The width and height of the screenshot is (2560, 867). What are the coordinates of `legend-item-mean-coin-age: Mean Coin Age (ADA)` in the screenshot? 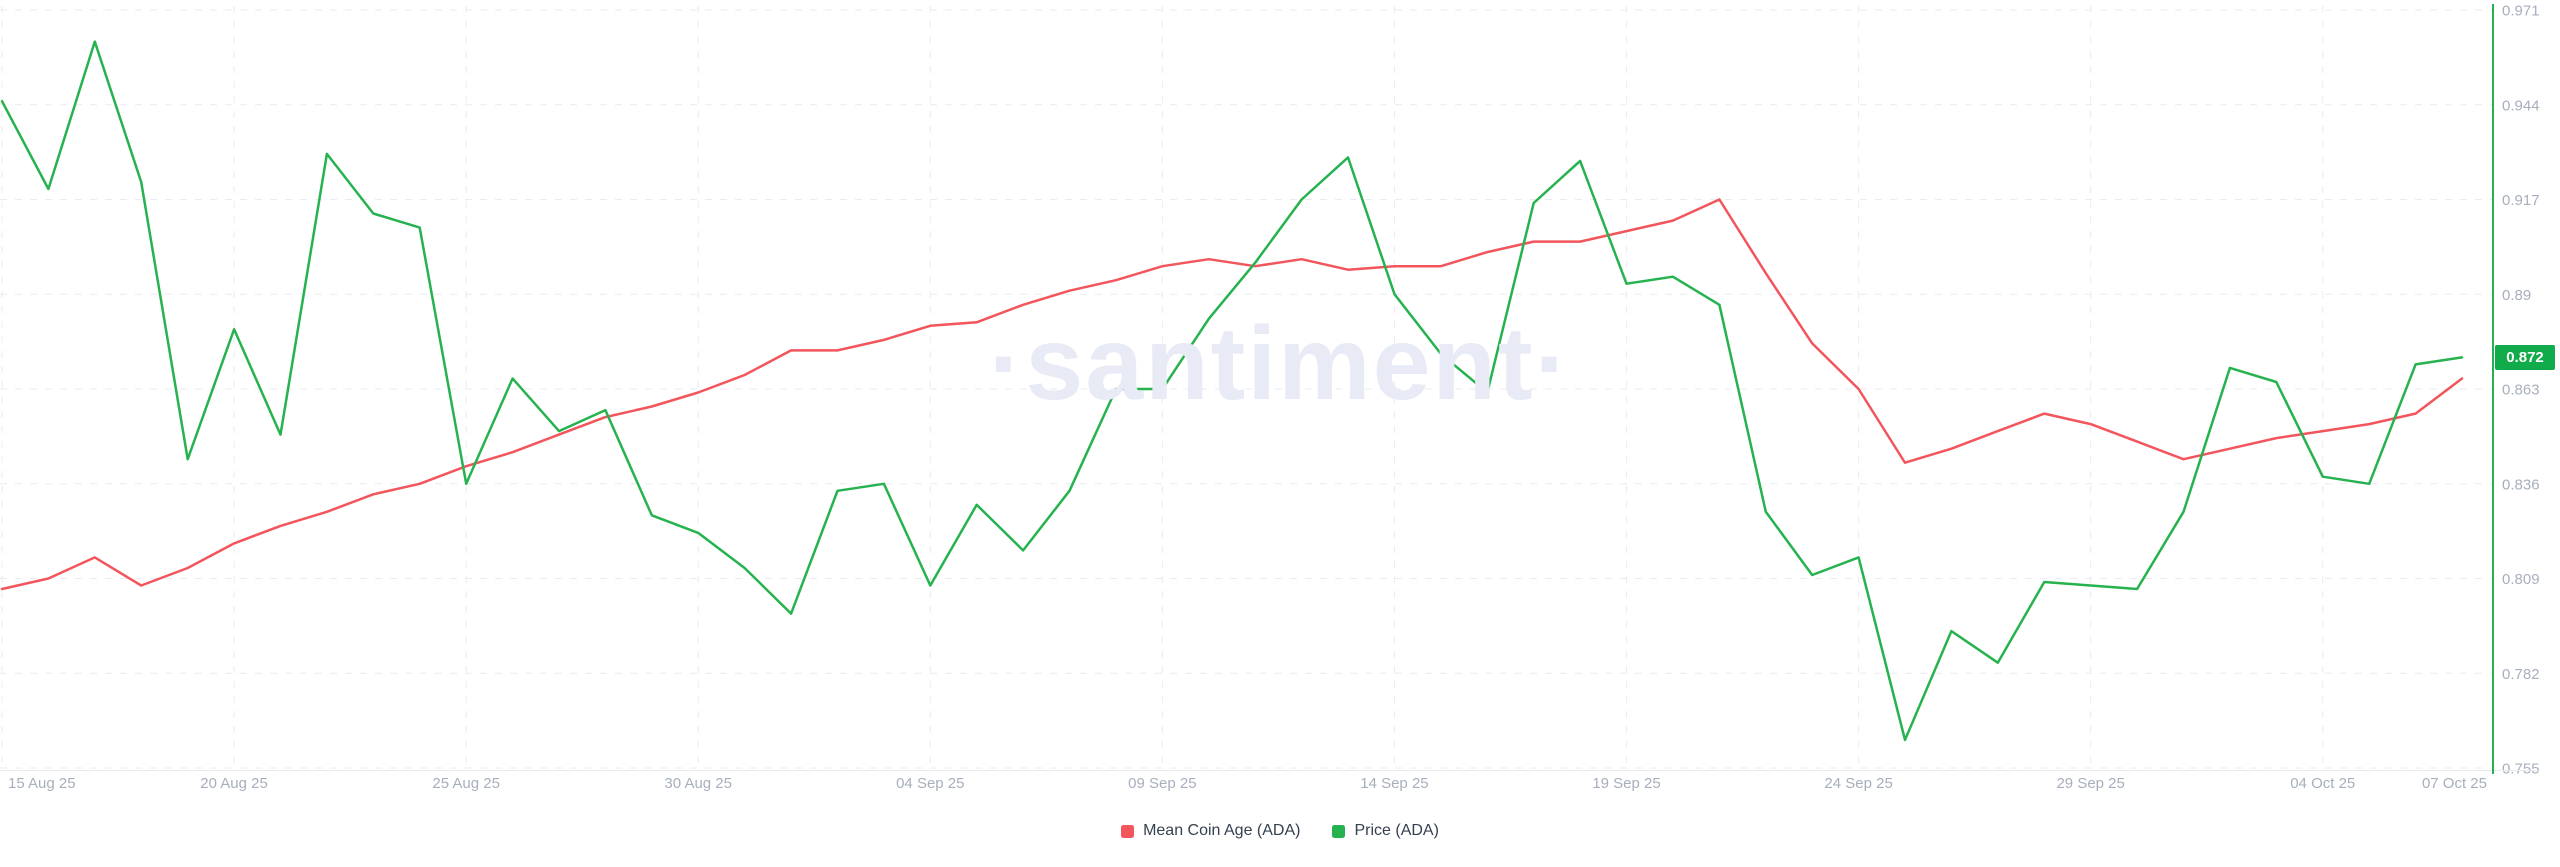 It's located at (1210, 831).